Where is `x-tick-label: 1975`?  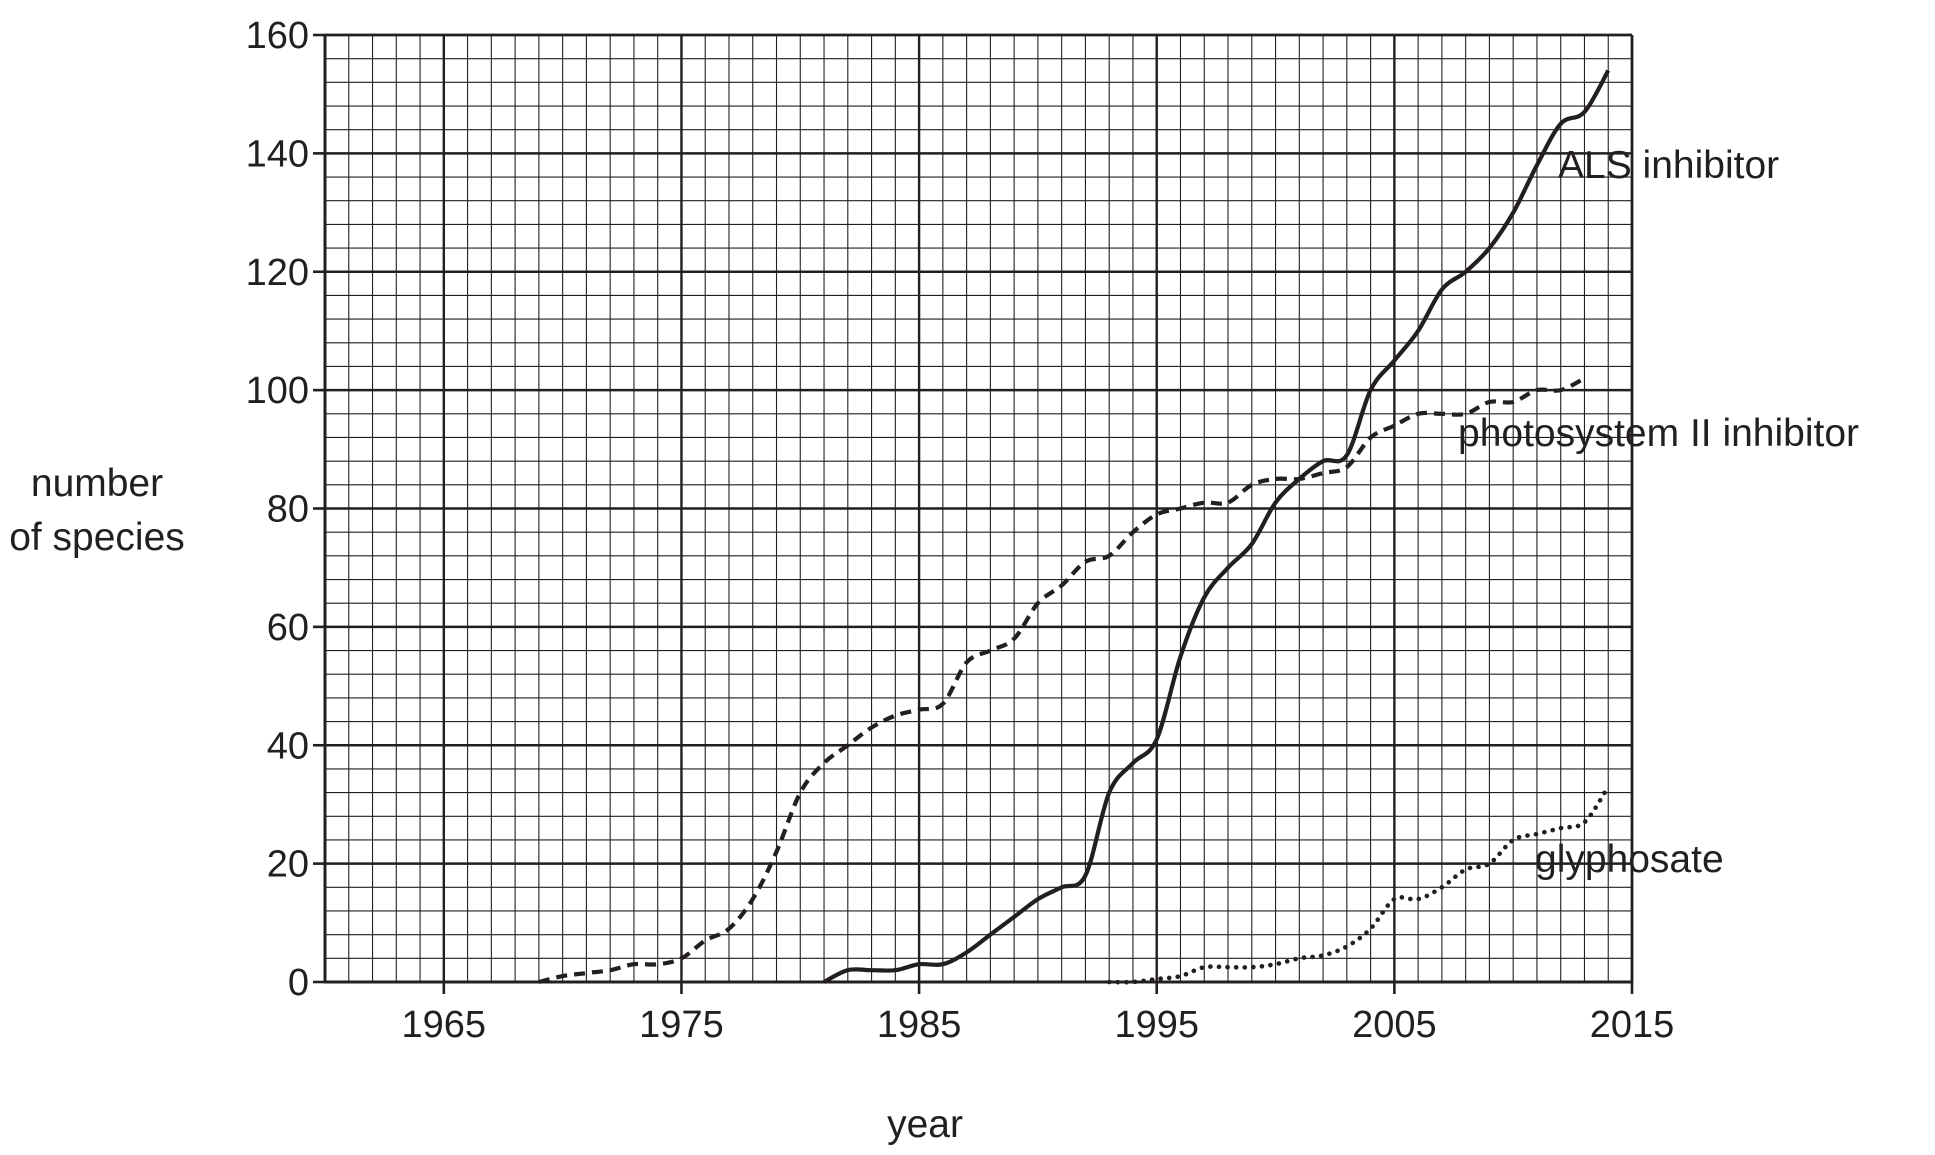 x-tick-label: 1975 is located at coordinates (681, 1025).